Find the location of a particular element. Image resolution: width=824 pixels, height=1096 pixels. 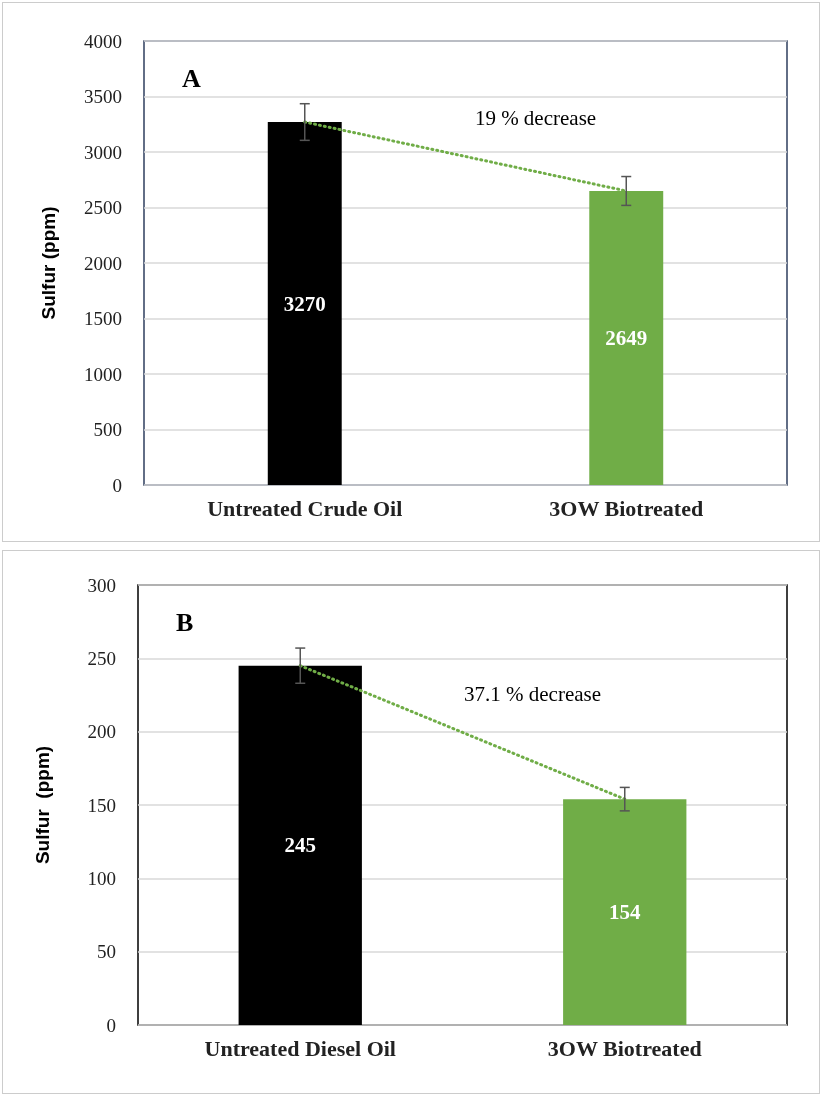

y-tick-label: 500 is located at coordinates (107, 429).